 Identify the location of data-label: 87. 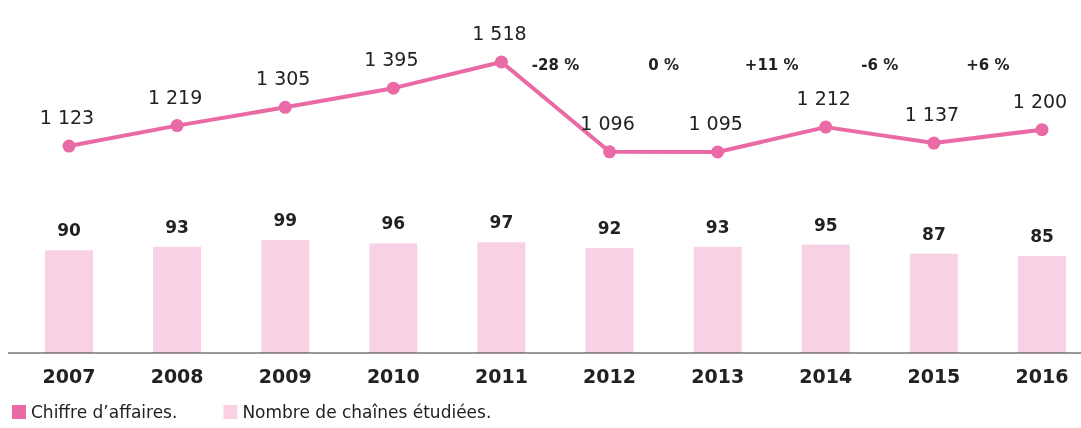
(934, 233).